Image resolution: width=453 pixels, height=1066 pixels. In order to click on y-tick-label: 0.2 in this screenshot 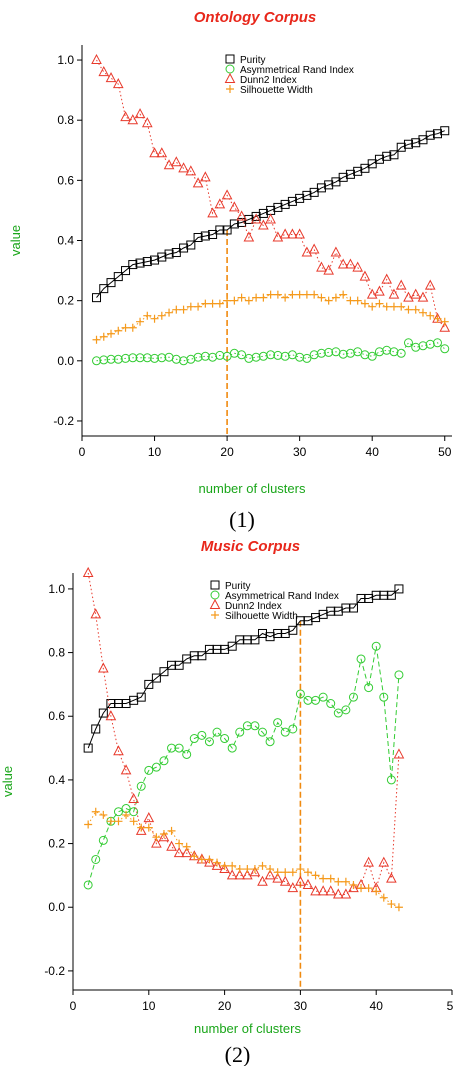, I will do `click(65, 301)`.